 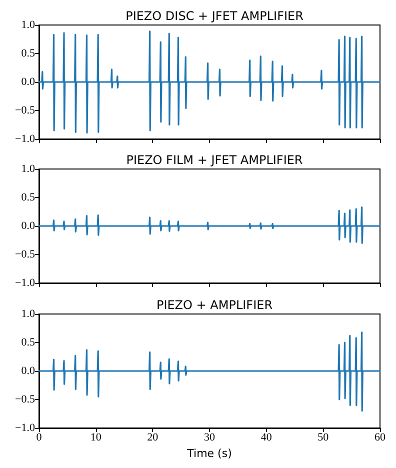 I want to click on x-tick-label: 20, so click(x=153, y=438).